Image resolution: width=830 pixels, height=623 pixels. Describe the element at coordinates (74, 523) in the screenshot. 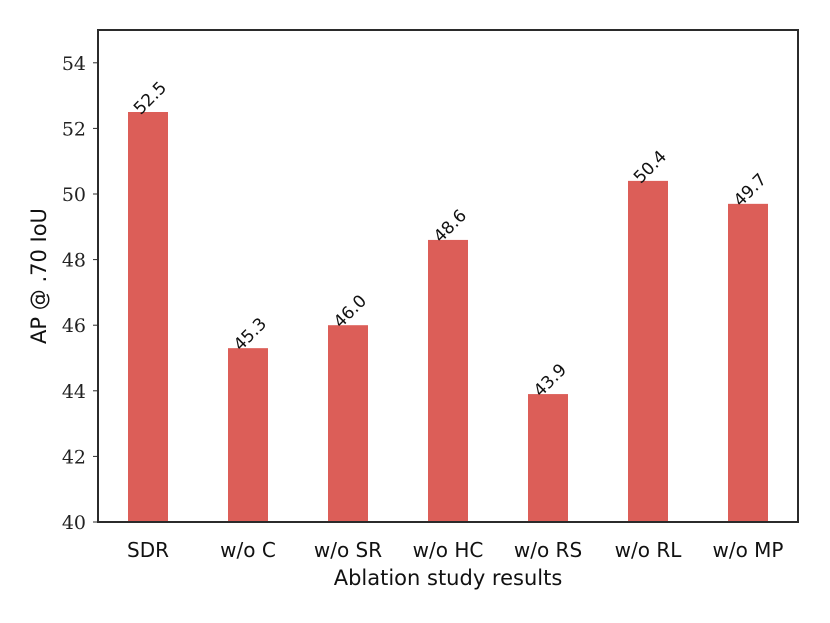

I see `y-tick-label: 40` at that location.